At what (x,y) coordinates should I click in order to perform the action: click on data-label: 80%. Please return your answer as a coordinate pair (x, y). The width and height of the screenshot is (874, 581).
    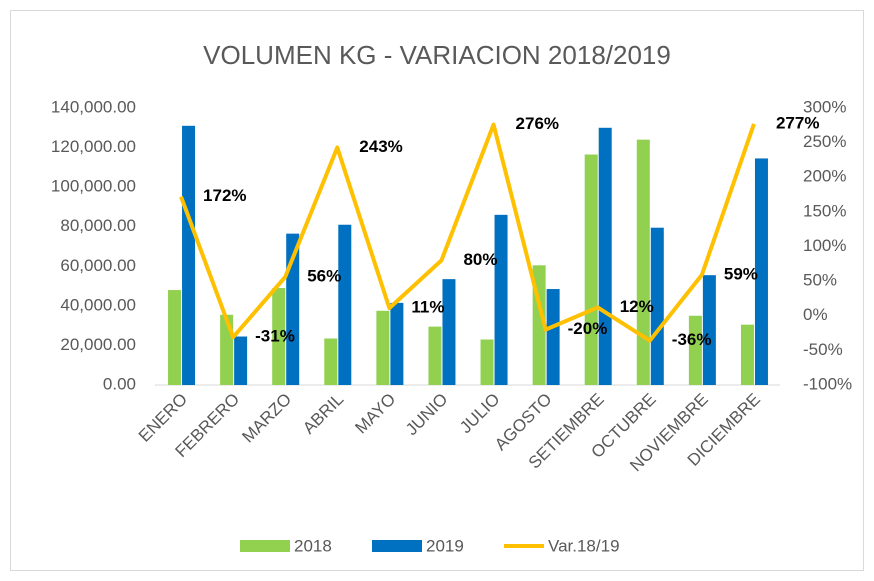
    Looking at the image, I should click on (480, 259).